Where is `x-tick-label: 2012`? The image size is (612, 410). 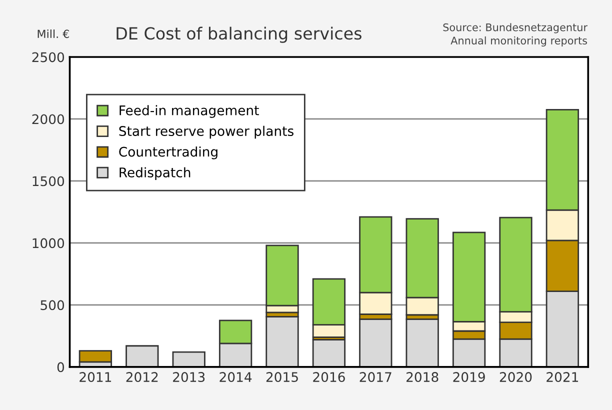
x-tick-label: 2012 is located at coordinates (142, 377).